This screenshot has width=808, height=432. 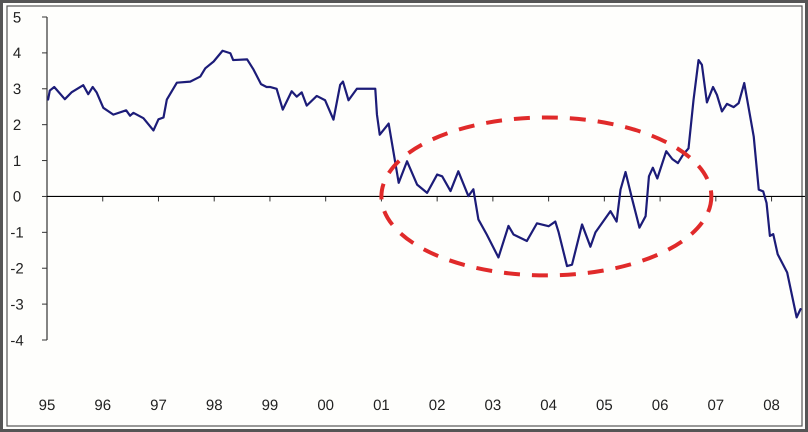 What do you see at coordinates (17, 53) in the screenshot?
I see `y-tick-label: 4` at bounding box center [17, 53].